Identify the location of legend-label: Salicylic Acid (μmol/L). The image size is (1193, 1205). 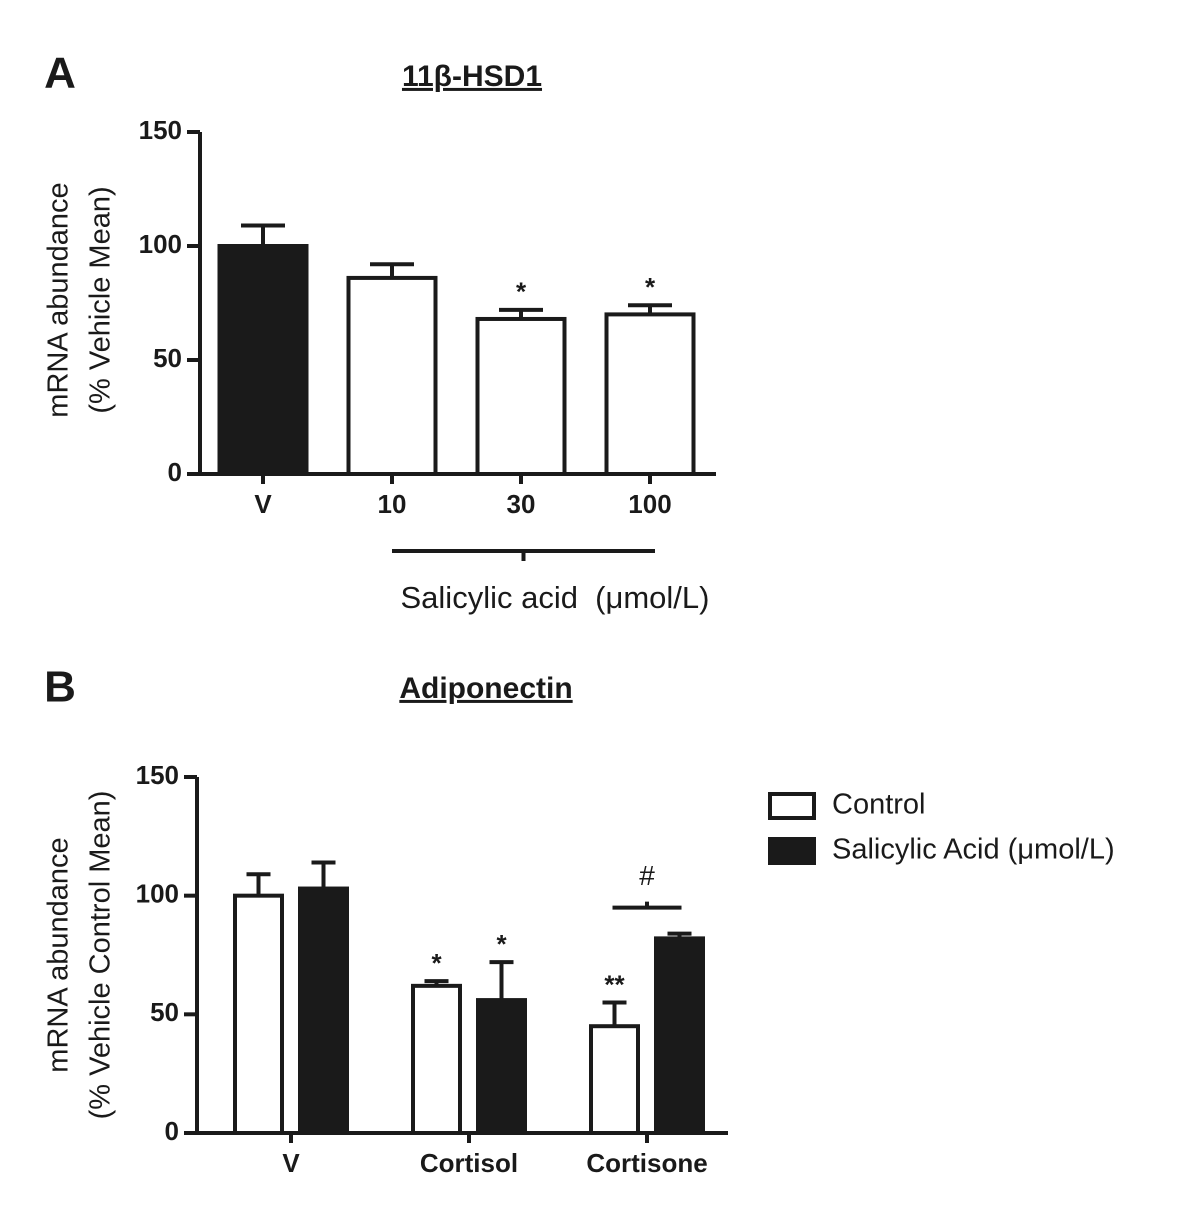
(973, 850).